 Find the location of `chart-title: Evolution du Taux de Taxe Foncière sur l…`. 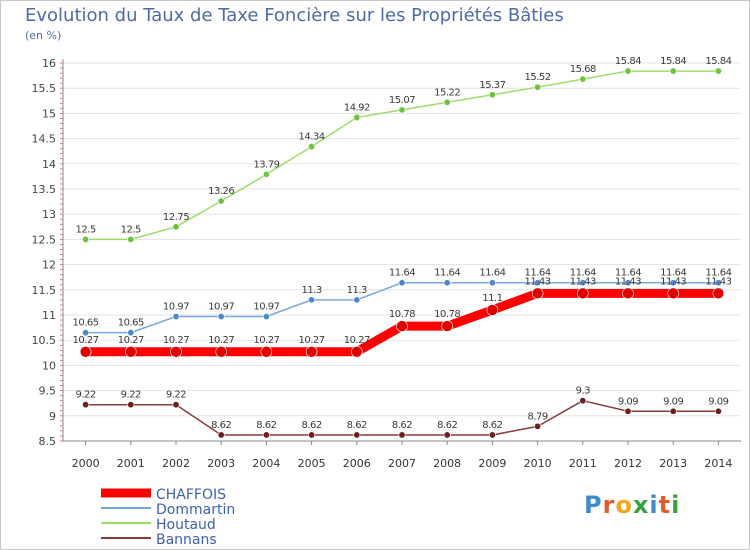

chart-title: Evolution du Taux de Taxe Foncière sur l… is located at coordinates (294, 15).